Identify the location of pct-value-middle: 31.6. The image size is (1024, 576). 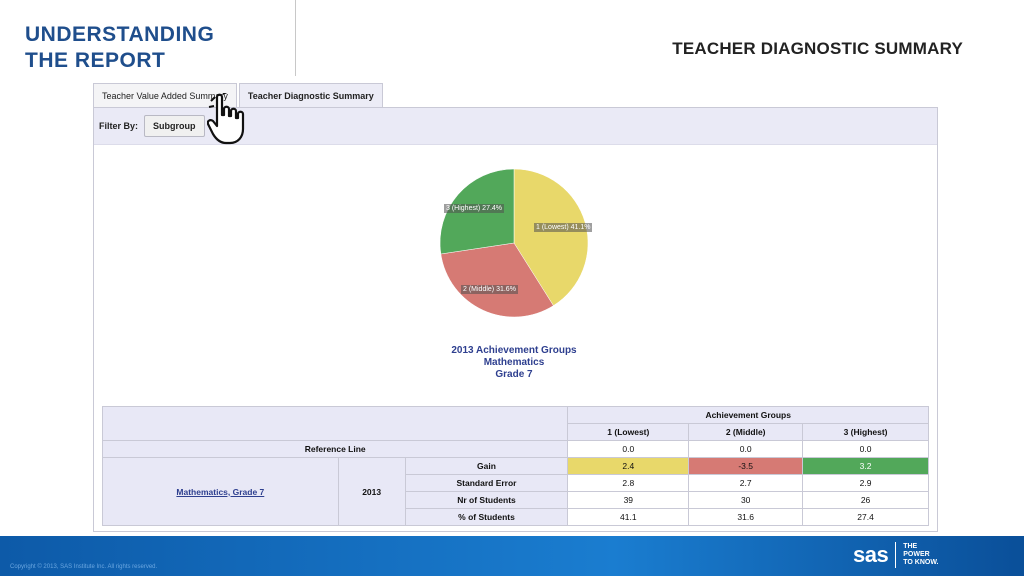
(746, 517).